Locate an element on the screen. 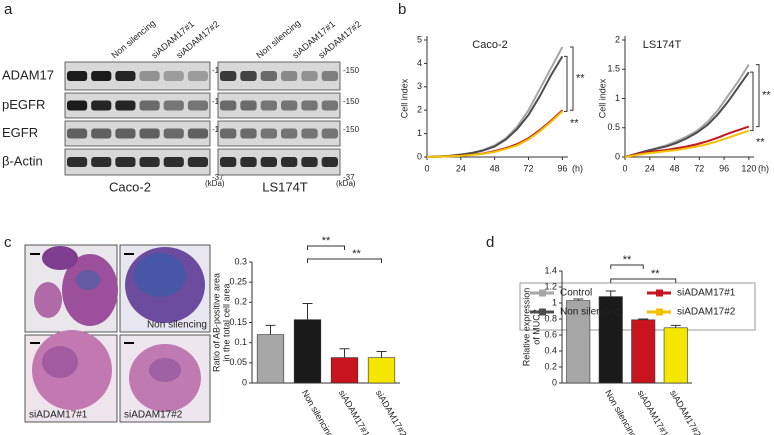  x-axis-label: (h) is located at coordinates (763, 168).